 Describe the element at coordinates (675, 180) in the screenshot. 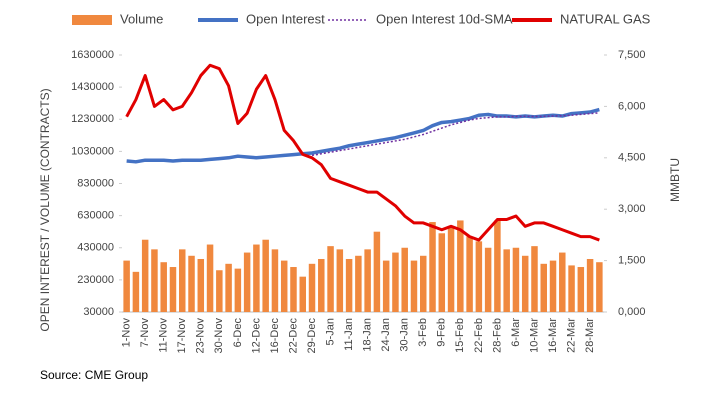

I see `y2-axis-title: MMBTU` at that location.